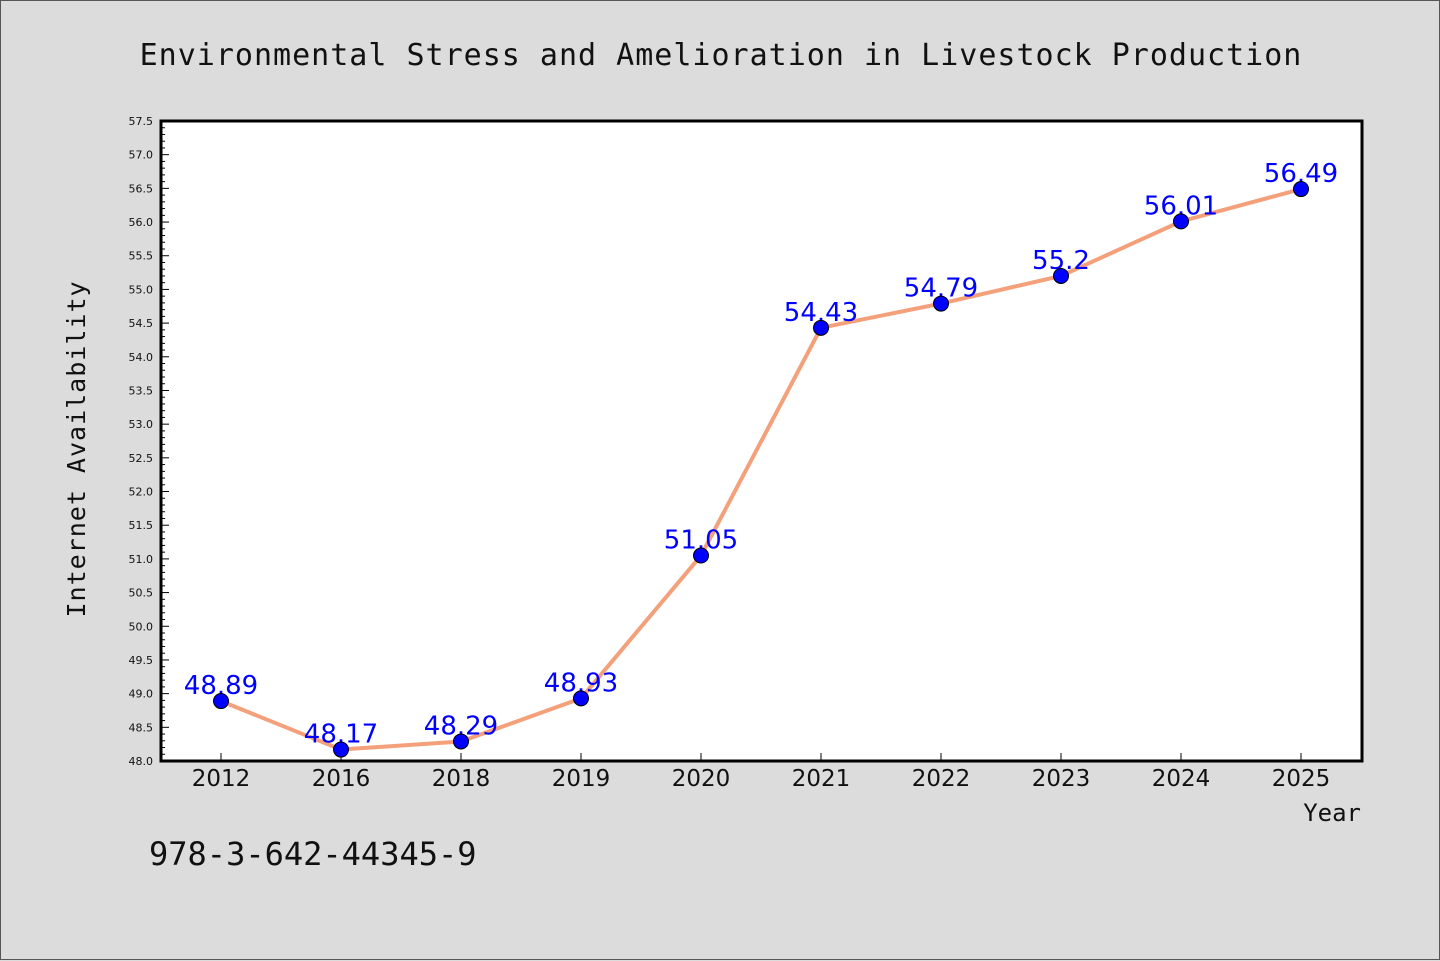  What do you see at coordinates (141, 424) in the screenshot?
I see `y-tick-label: 53.0` at bounding box center [141, 424].